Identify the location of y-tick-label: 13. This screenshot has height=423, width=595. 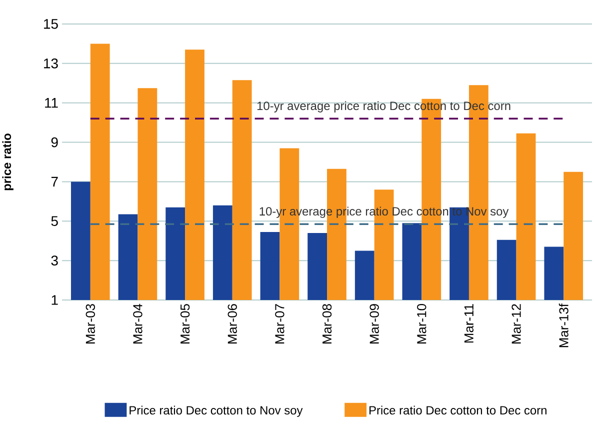
(51, 63).